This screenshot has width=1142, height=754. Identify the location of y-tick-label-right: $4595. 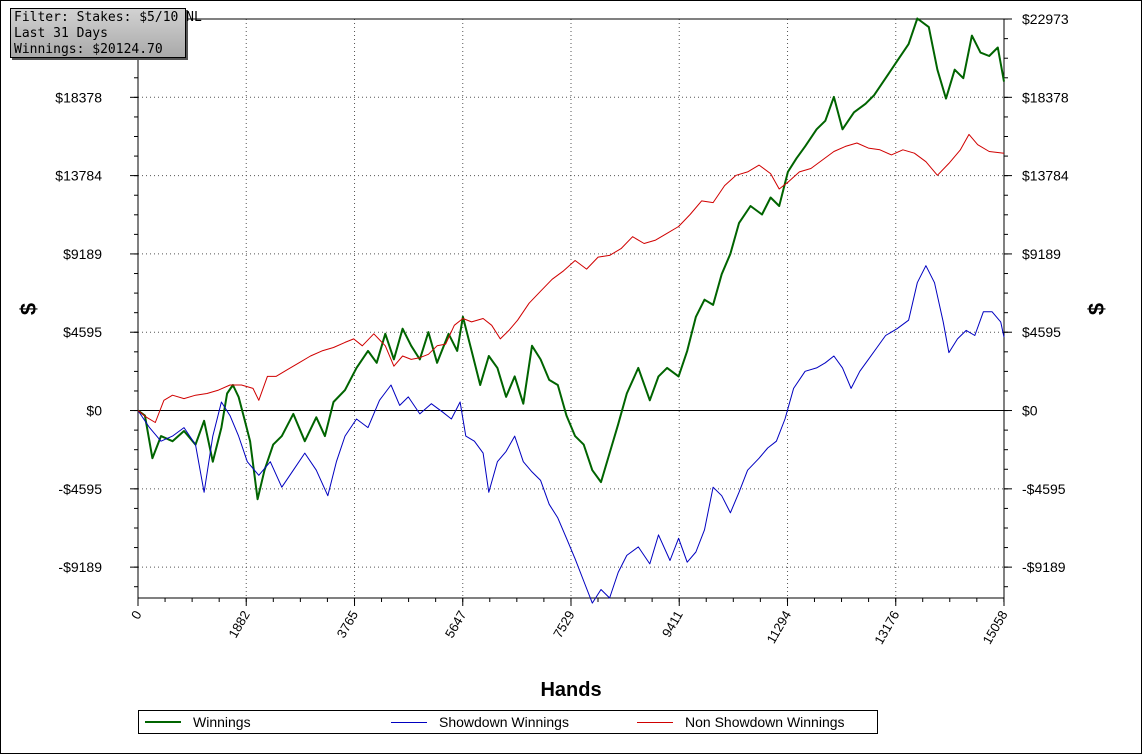
(1041, 332).